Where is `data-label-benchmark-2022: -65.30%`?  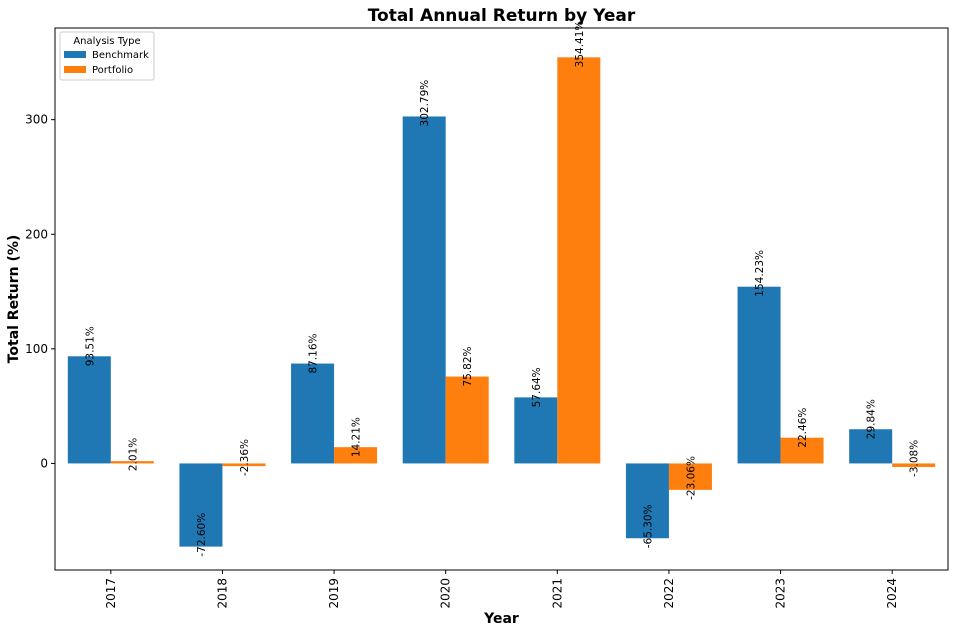 data-label-benchmark-2022: -65.30% is located at coordinates (648, 526).